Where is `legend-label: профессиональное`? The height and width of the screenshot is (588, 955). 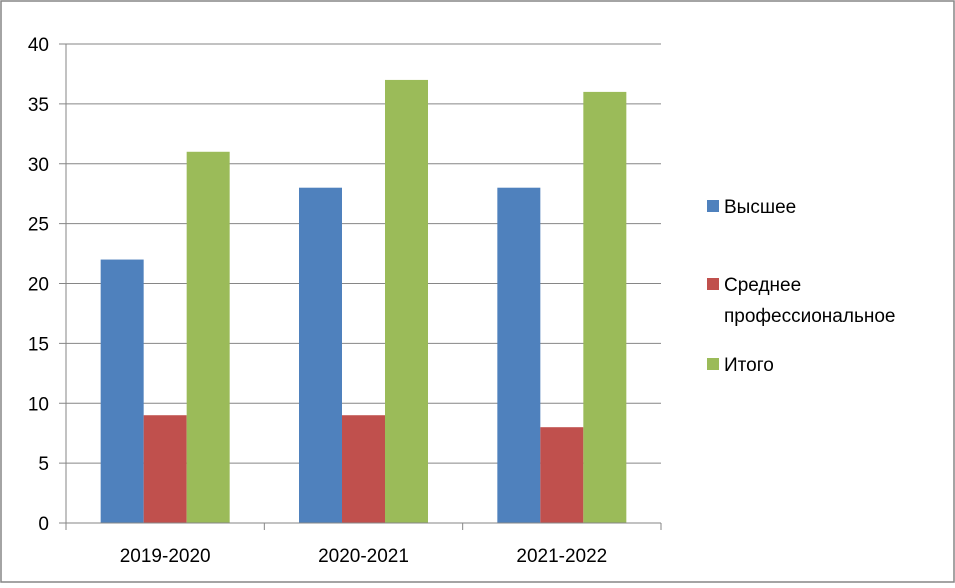 legend-label: профессиональное is located at coordinates (809, 316).